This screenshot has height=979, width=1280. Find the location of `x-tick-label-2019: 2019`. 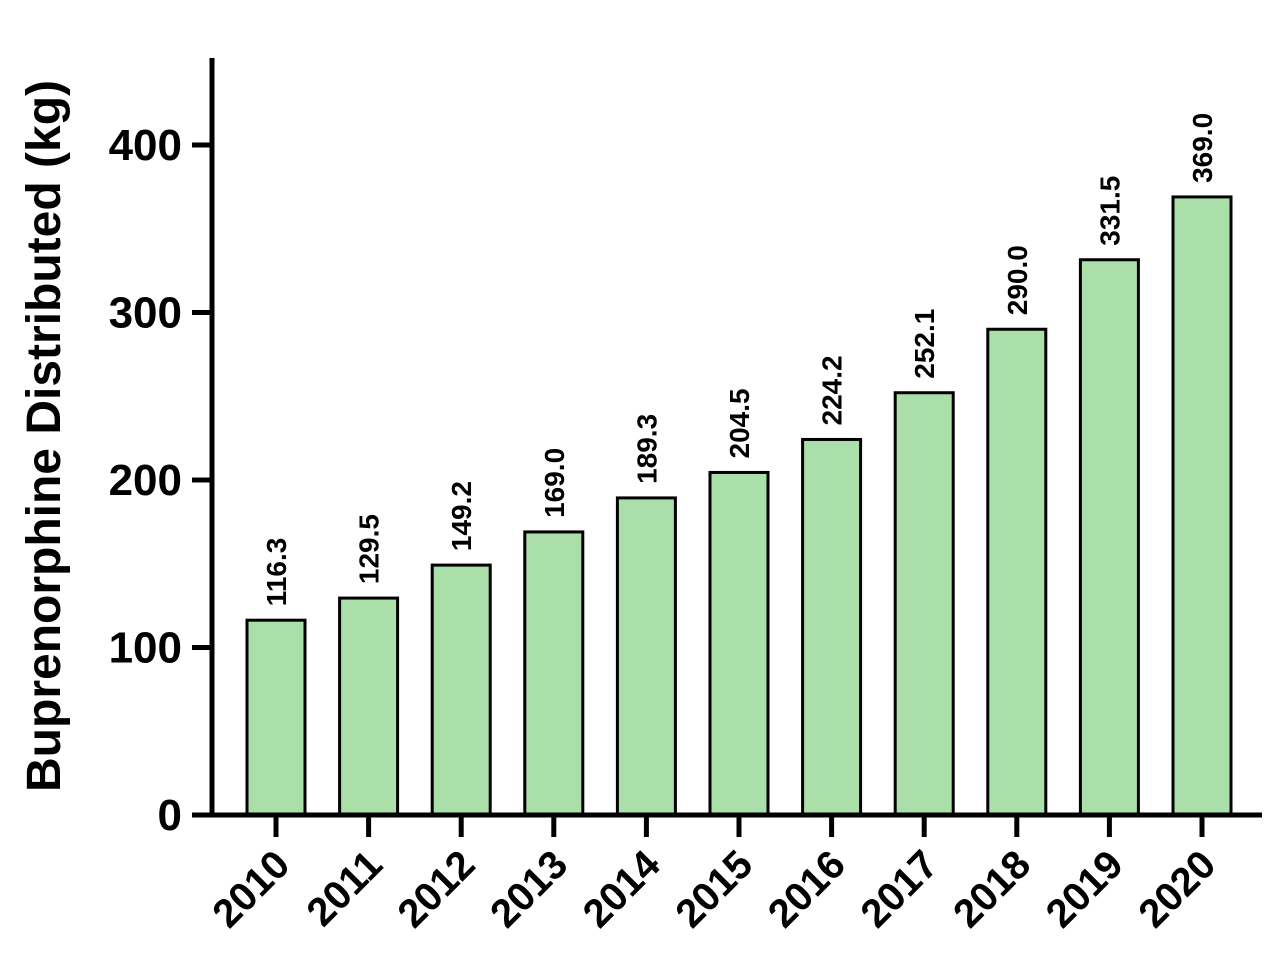

x-tick-label-2019: 2019 is located at coordinates (1085, 889).